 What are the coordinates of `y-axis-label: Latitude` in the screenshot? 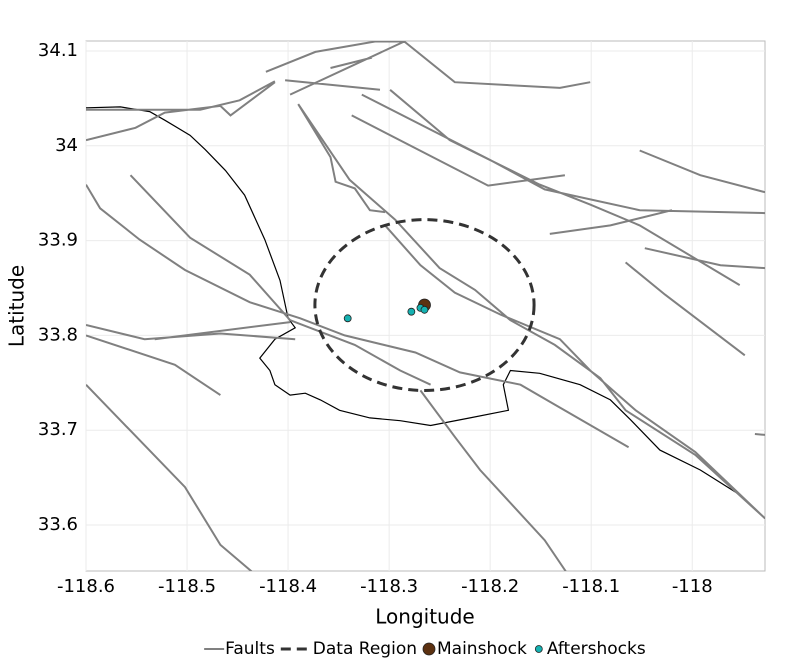 It's located at (17, 306).